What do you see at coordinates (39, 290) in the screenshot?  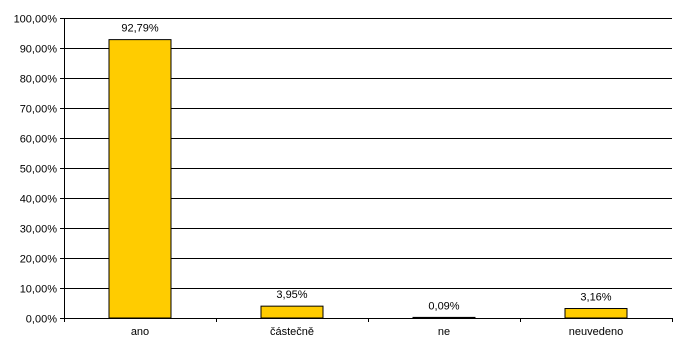 I see `y-tick-label: 10,00%` at bounding box center [39, 290].